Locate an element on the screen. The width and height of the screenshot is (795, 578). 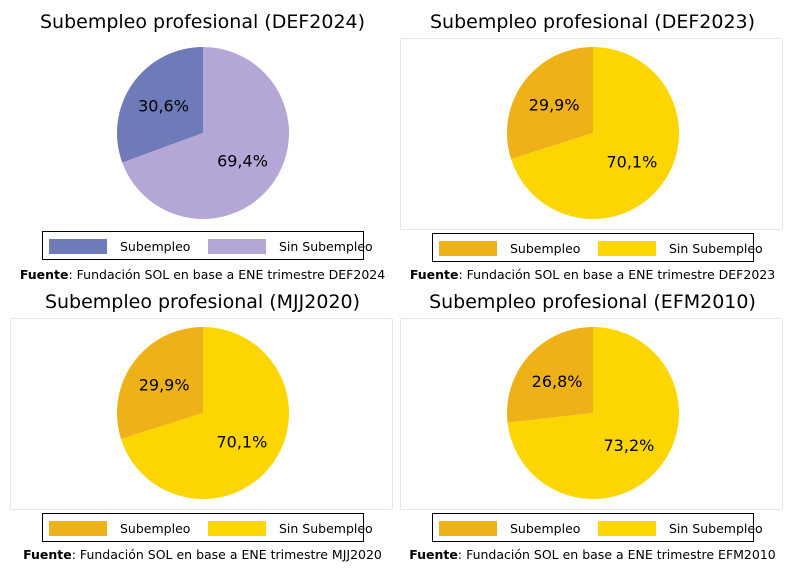
pie-chart: 26,8% 73,2% is located at coordinates (593, 413).